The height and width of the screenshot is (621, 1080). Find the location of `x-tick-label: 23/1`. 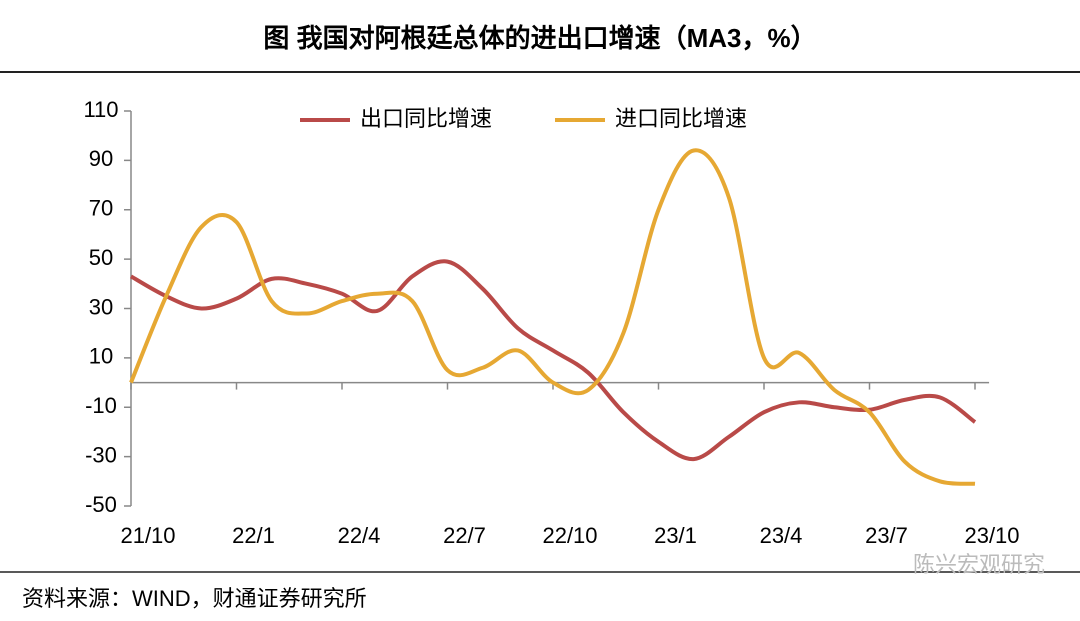

x-tick-label: 23/1 is located at coordinates (675, 535).